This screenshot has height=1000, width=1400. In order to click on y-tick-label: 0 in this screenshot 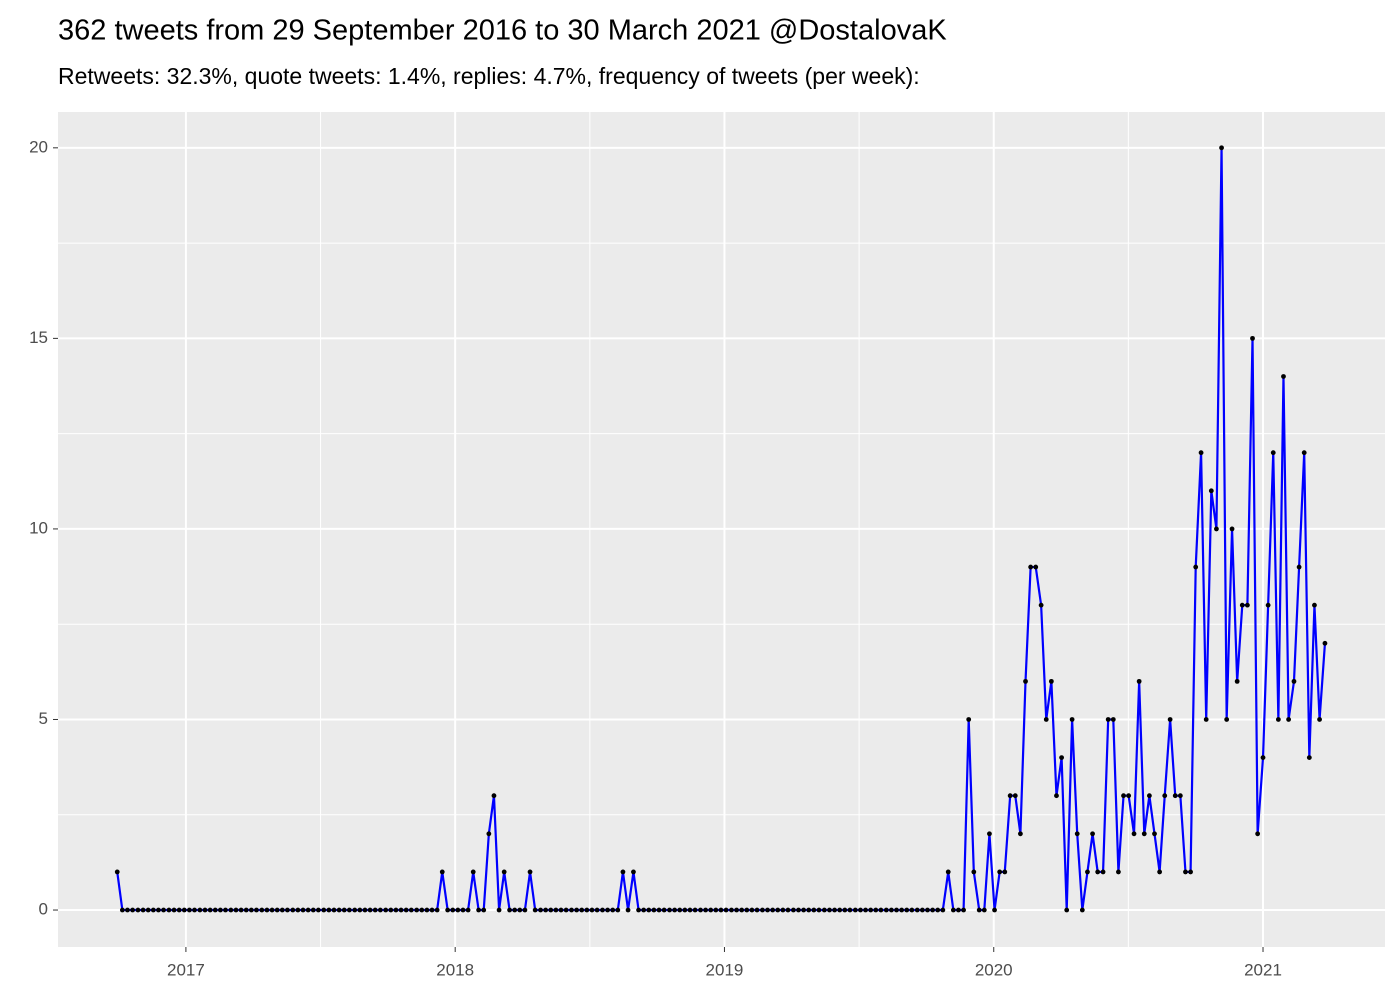, I will do `click(43, 909)`.